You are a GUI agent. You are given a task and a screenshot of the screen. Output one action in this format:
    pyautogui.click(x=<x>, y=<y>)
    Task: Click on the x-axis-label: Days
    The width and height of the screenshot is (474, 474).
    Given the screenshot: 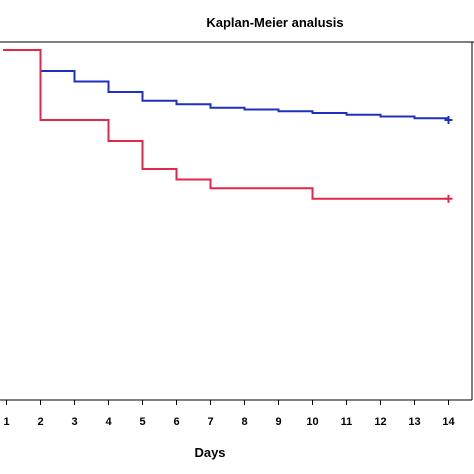 What is the action you would take?
    pyautogui.click(x=209, y=452)
    